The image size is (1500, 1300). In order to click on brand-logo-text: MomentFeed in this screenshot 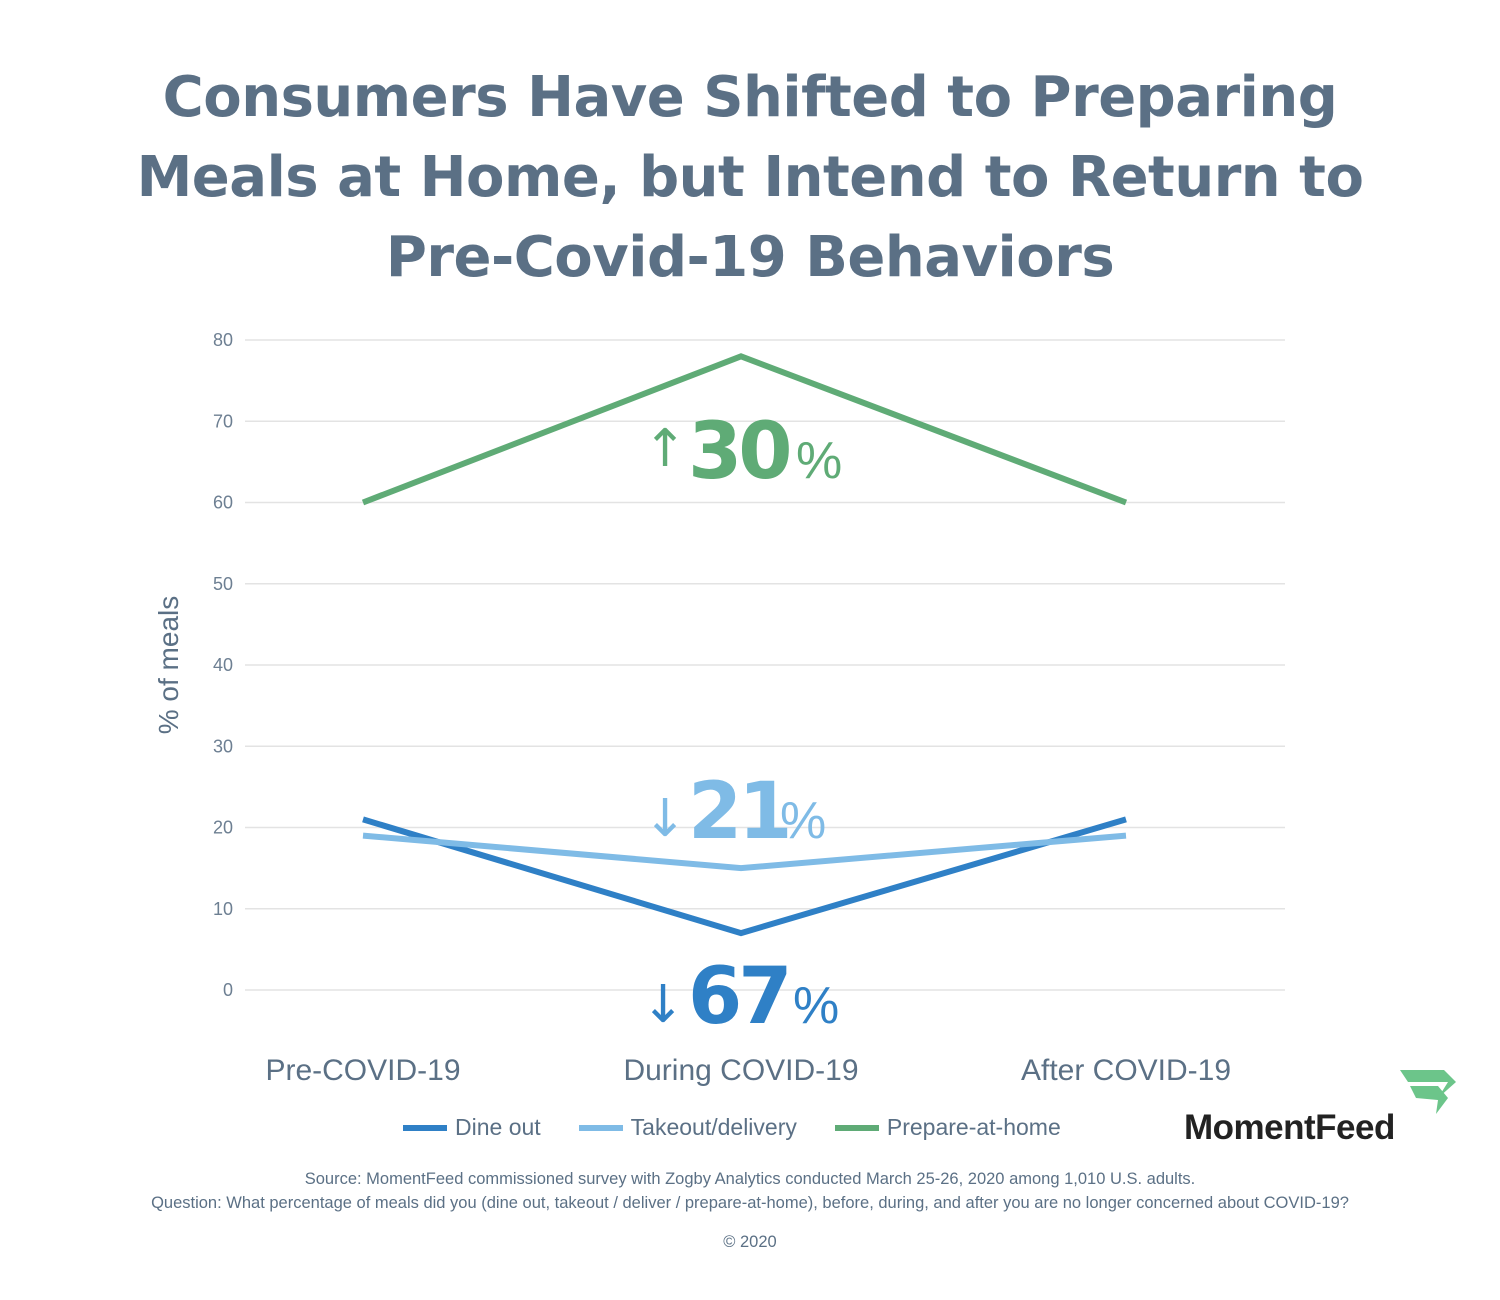, I will do `click(1289, 1127)`.